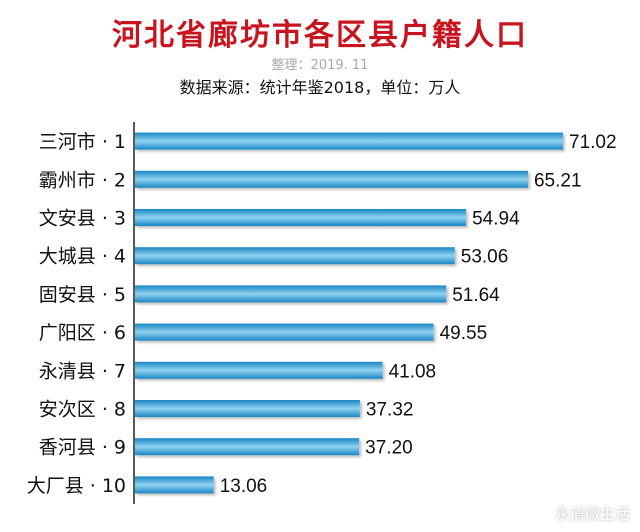 The image size is (640, 532). Describe the element at coordinates (82, 219) in the screenshot. I see `category-label: 文安县 · 3` at that location.